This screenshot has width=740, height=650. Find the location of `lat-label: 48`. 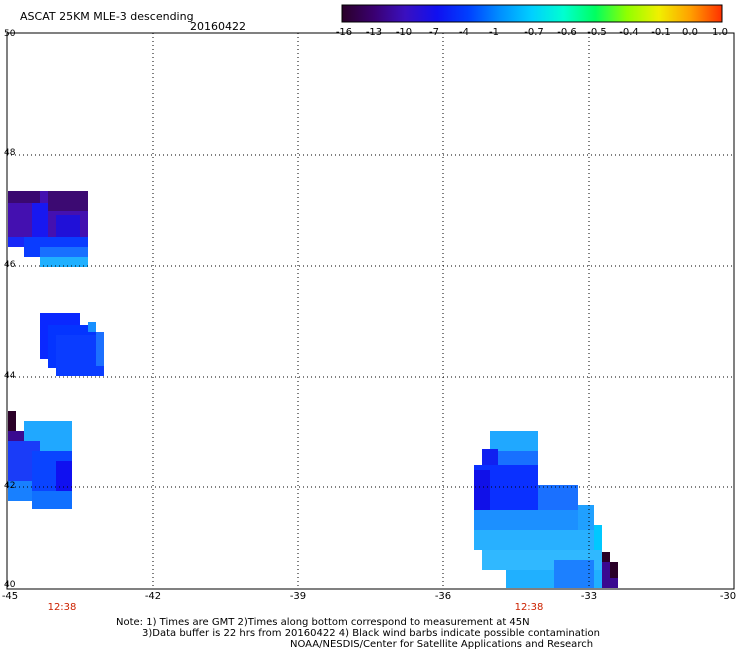

lat-label: 48 is located at coordinates (10, 153).